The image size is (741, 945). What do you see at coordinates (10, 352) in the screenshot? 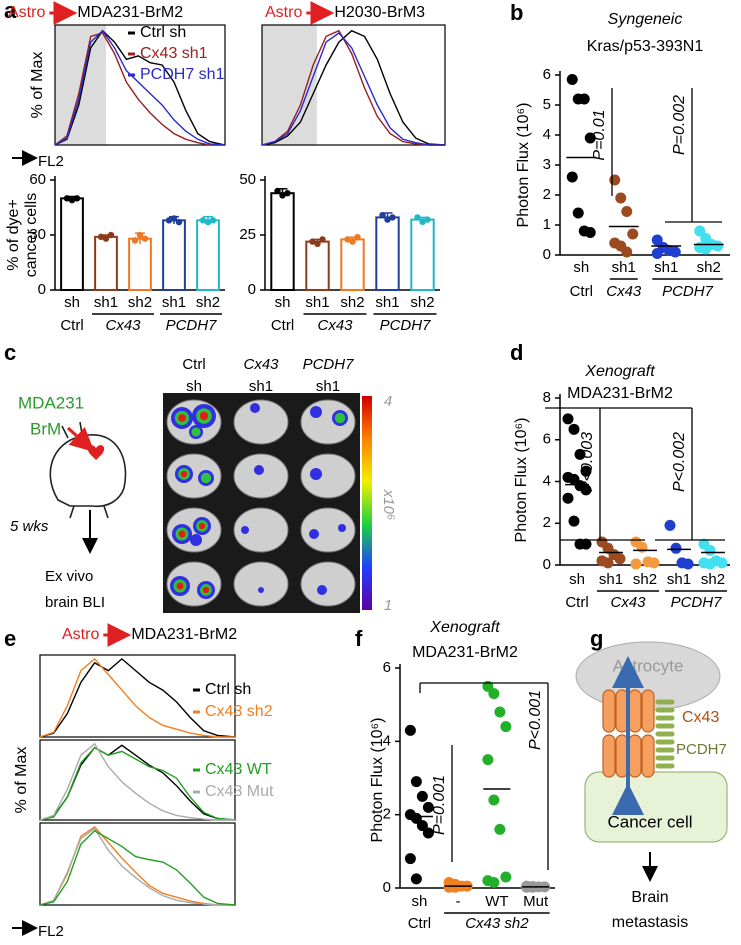
I see `panel-label: c` at bounding box center [10, 352].